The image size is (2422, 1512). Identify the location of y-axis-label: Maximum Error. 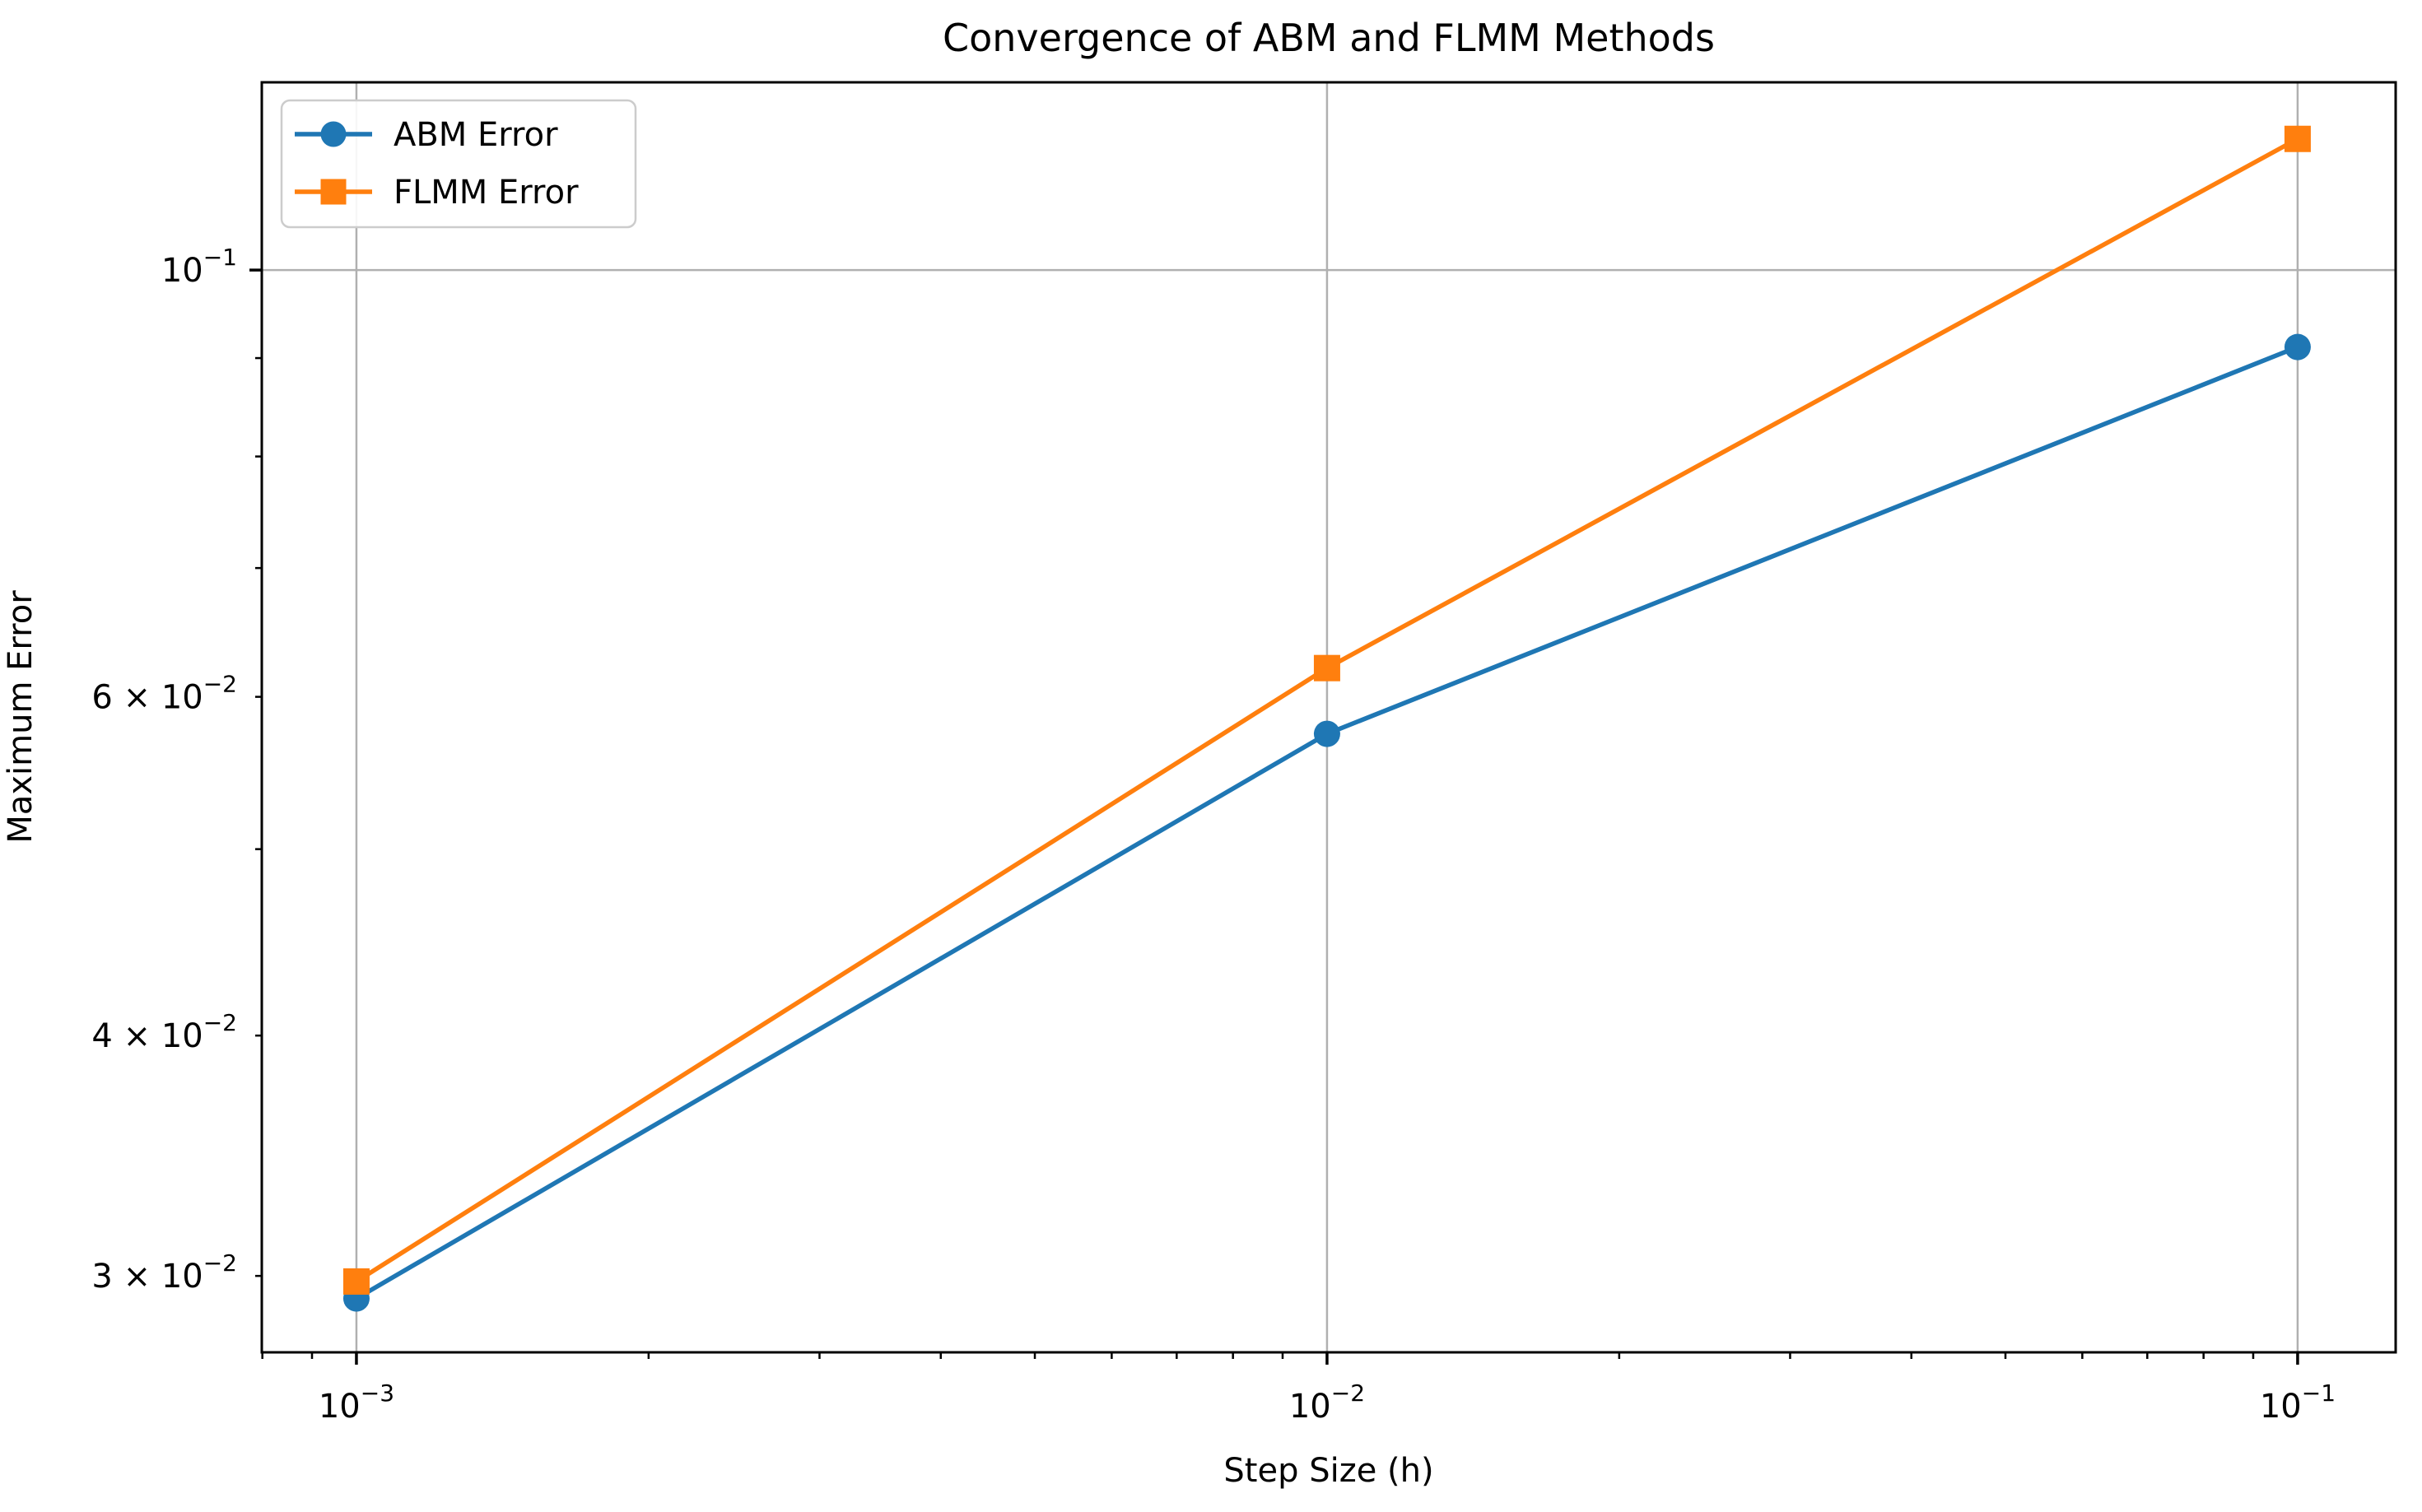
(21, 717).